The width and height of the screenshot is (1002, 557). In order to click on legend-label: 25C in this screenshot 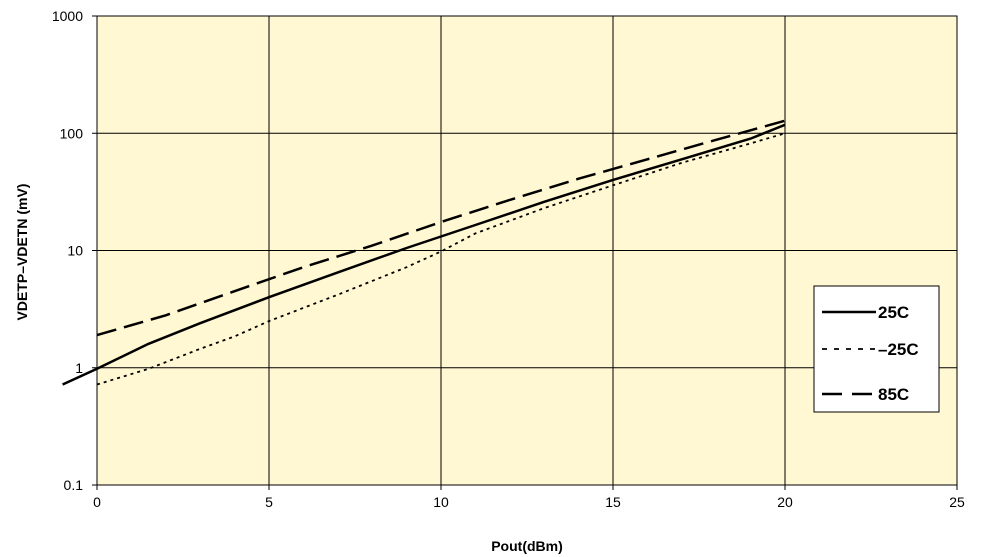, I will do `click(893, 312)`.